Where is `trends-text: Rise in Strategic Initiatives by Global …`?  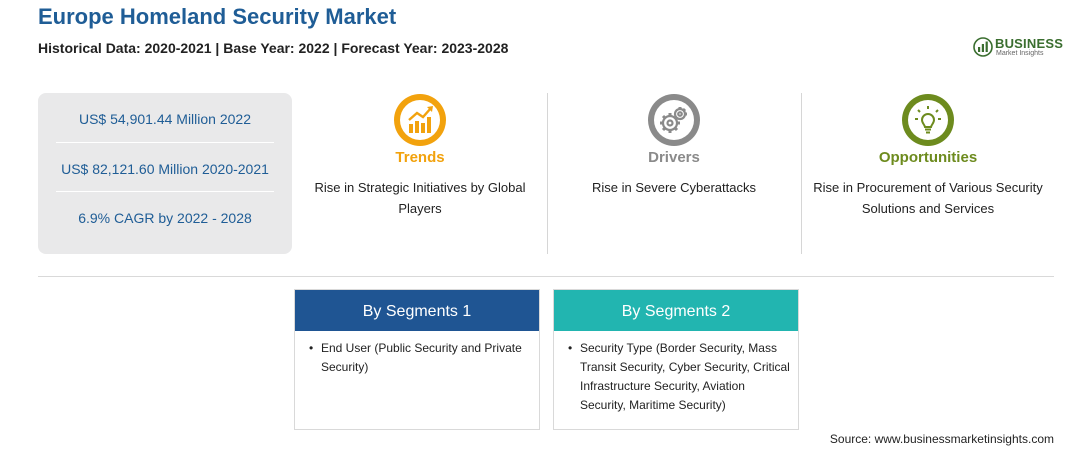
trends-text: Rise in Strategic Initiatives by Global … is located at coordinates (420, 198).